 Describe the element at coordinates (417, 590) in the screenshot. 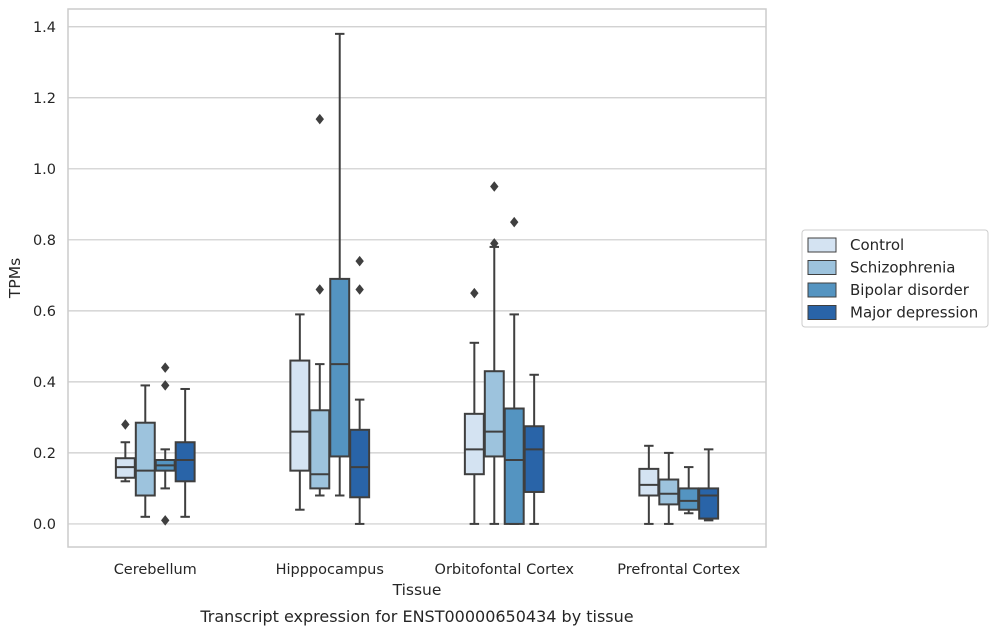

I see `x-axis-label: Tissue` at that location.